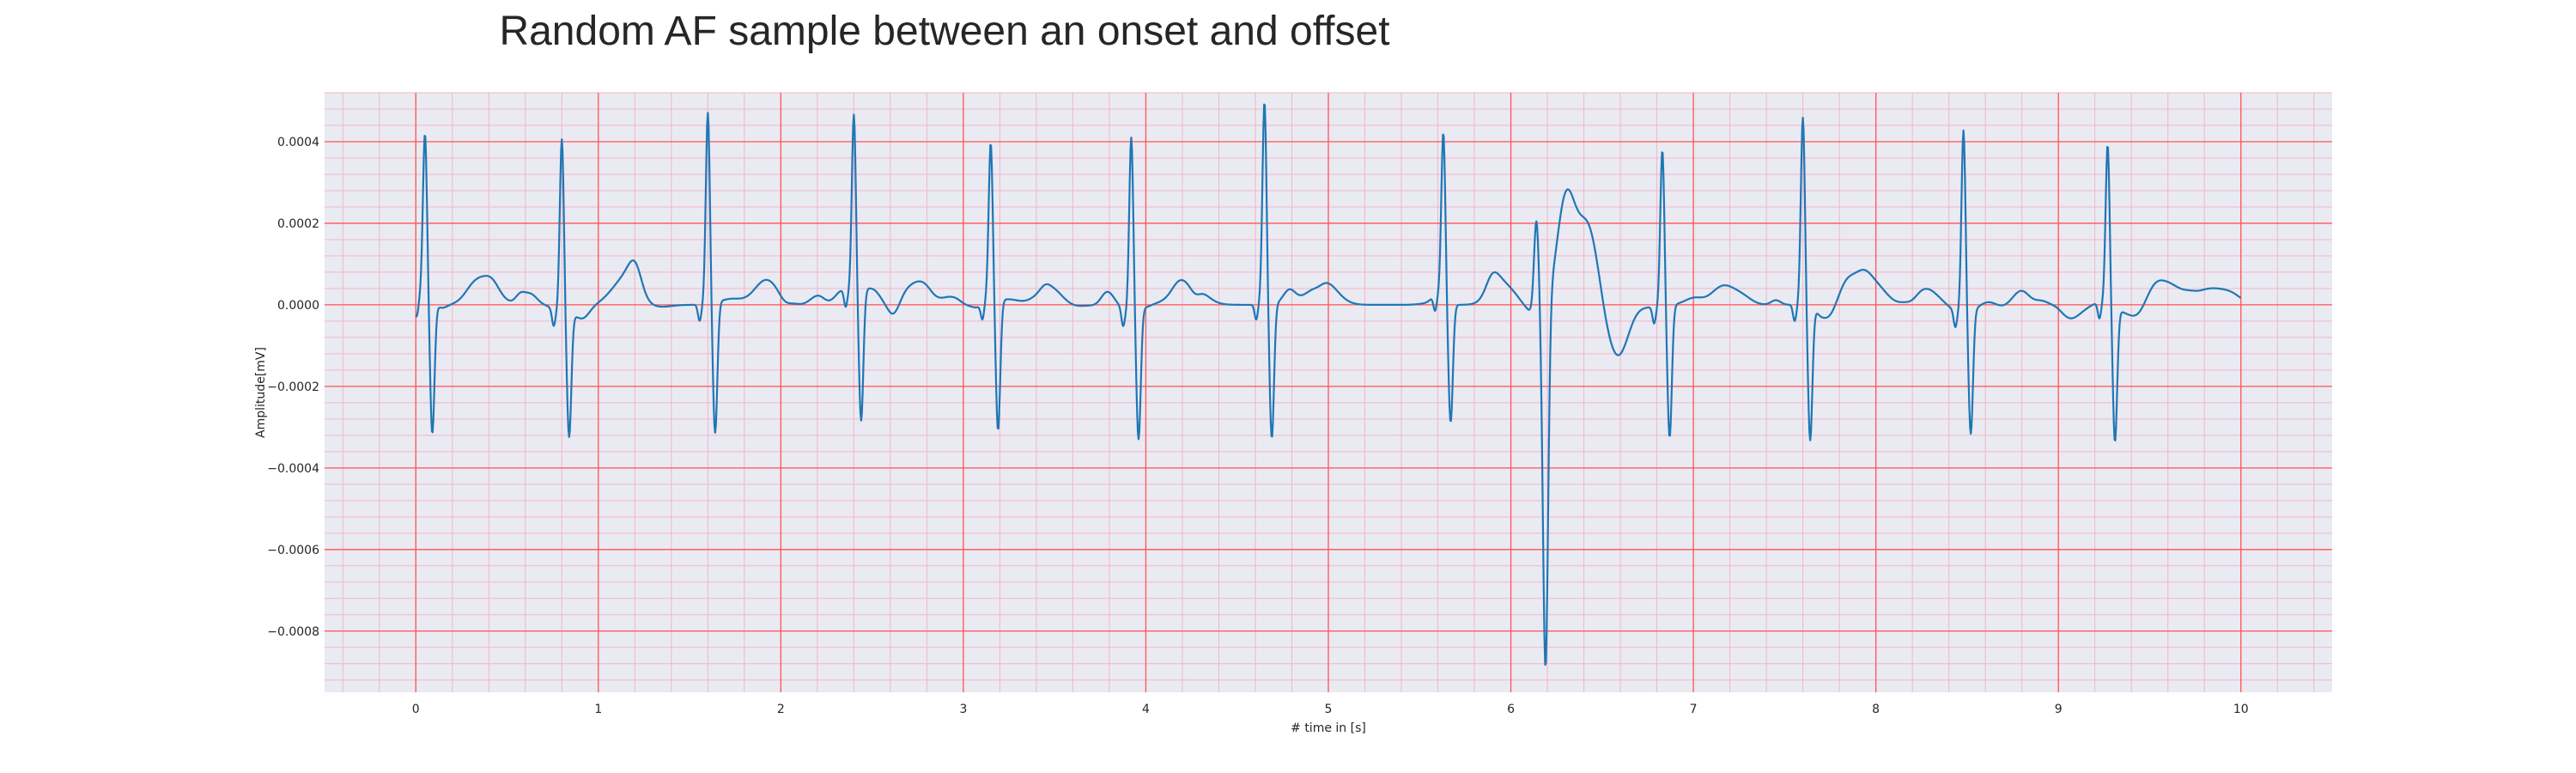 This screenshot has height=773, width=2576. What do you see at coordinates (1511, 709) in the screenshot?
I see `x-tick-label: 6` at bounding box center [1511, 709].